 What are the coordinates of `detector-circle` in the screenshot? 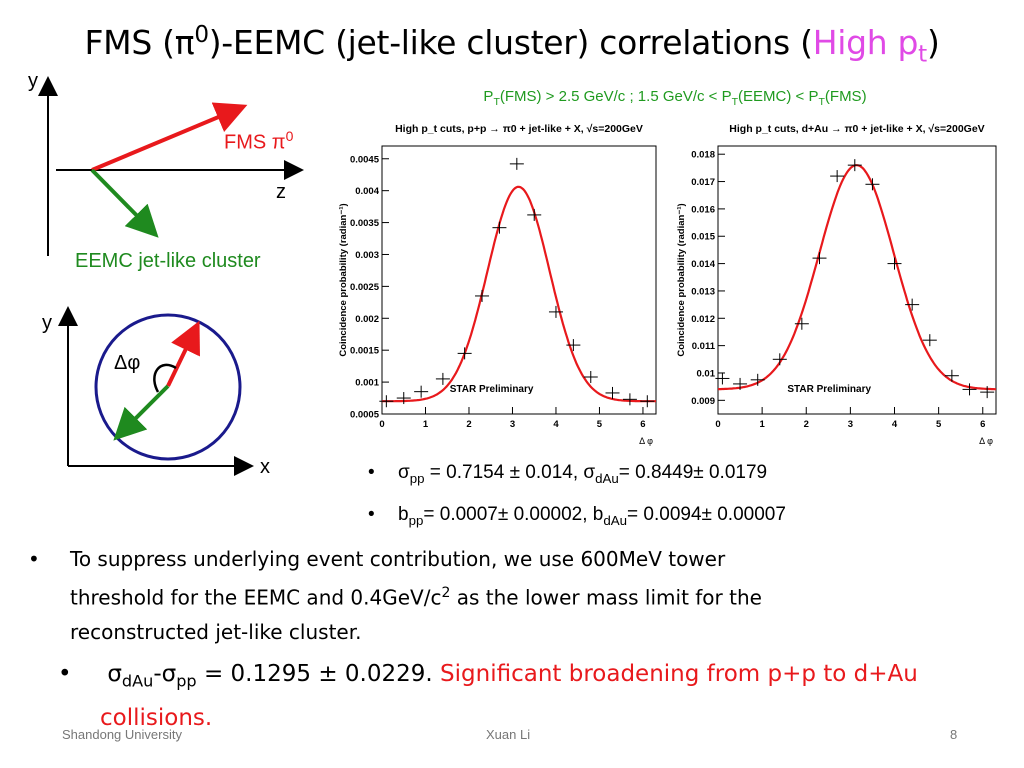 It's located at (168, 387).